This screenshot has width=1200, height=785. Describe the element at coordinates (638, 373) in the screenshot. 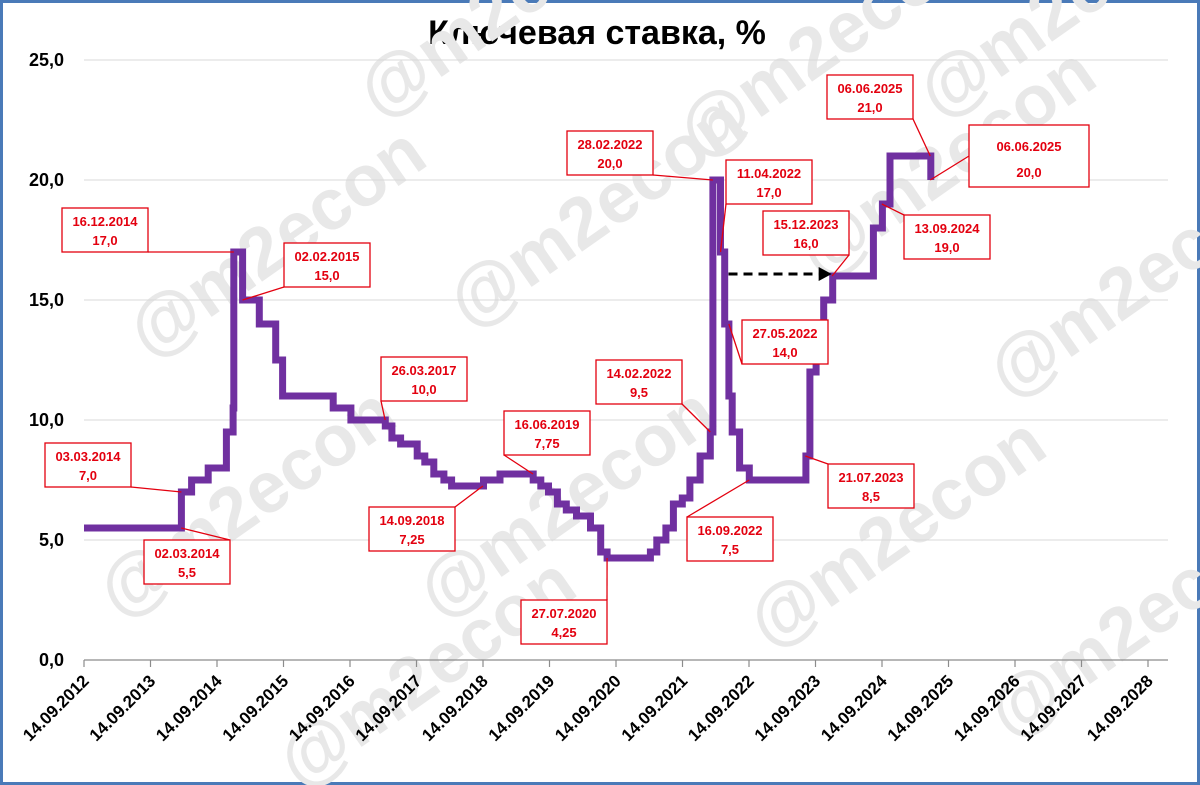

I see `annotation-date: 14.02.2022` at that location.